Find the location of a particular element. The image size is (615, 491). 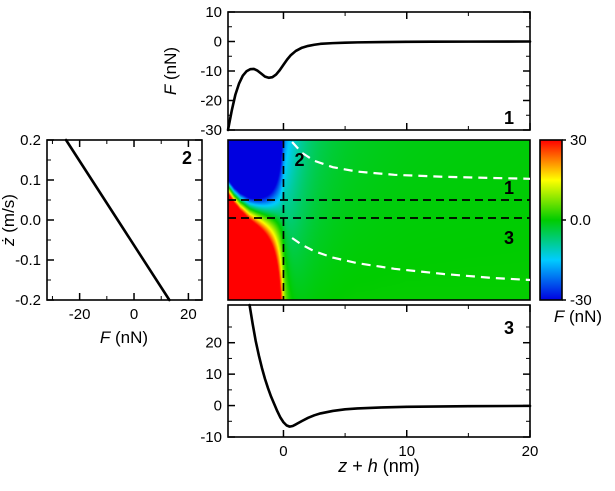

y-tick-label: 0.0 is located at coordinates (30, 220).